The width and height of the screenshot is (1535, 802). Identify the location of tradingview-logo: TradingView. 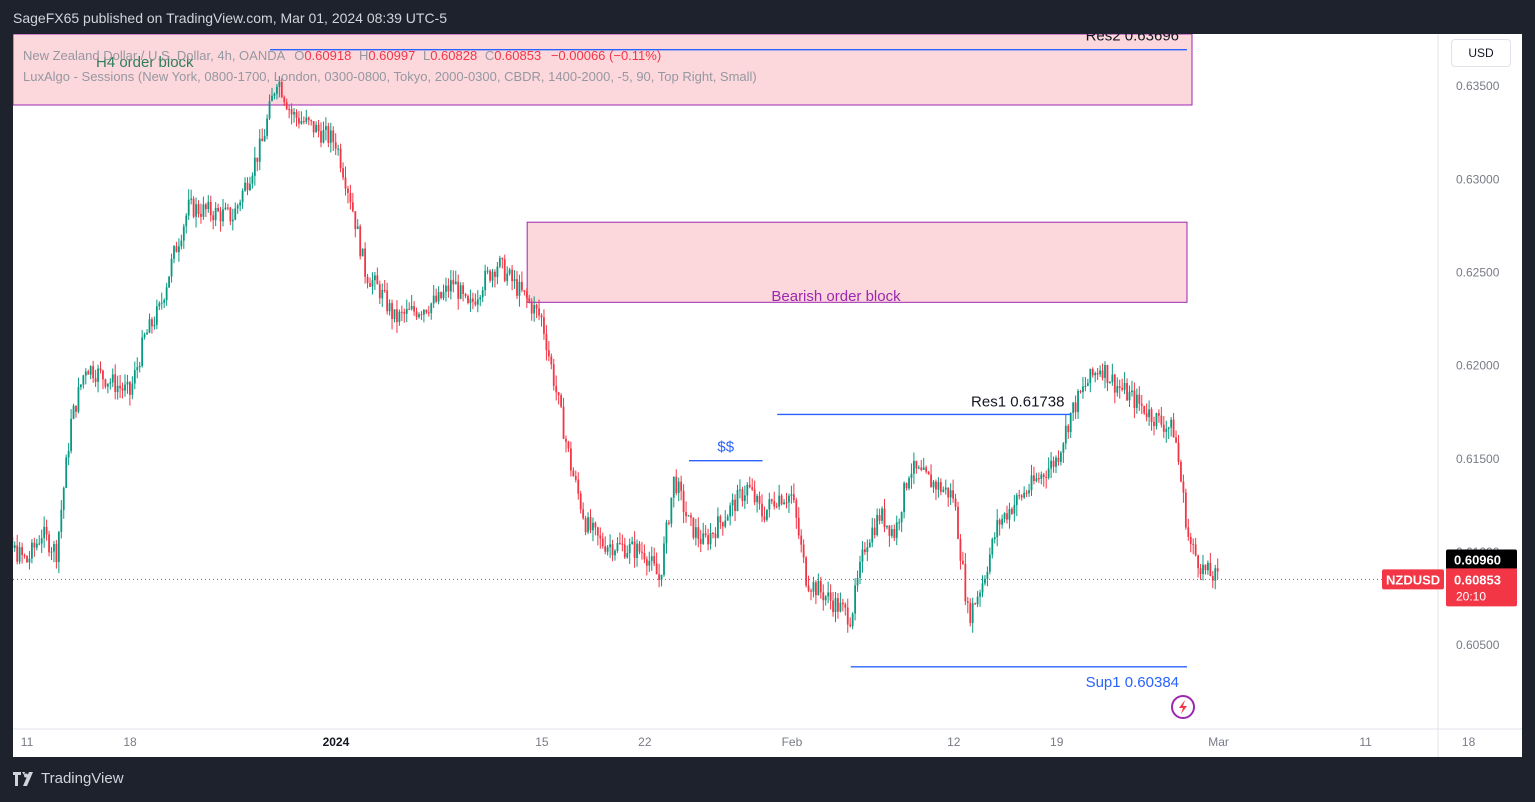
(68, 778).